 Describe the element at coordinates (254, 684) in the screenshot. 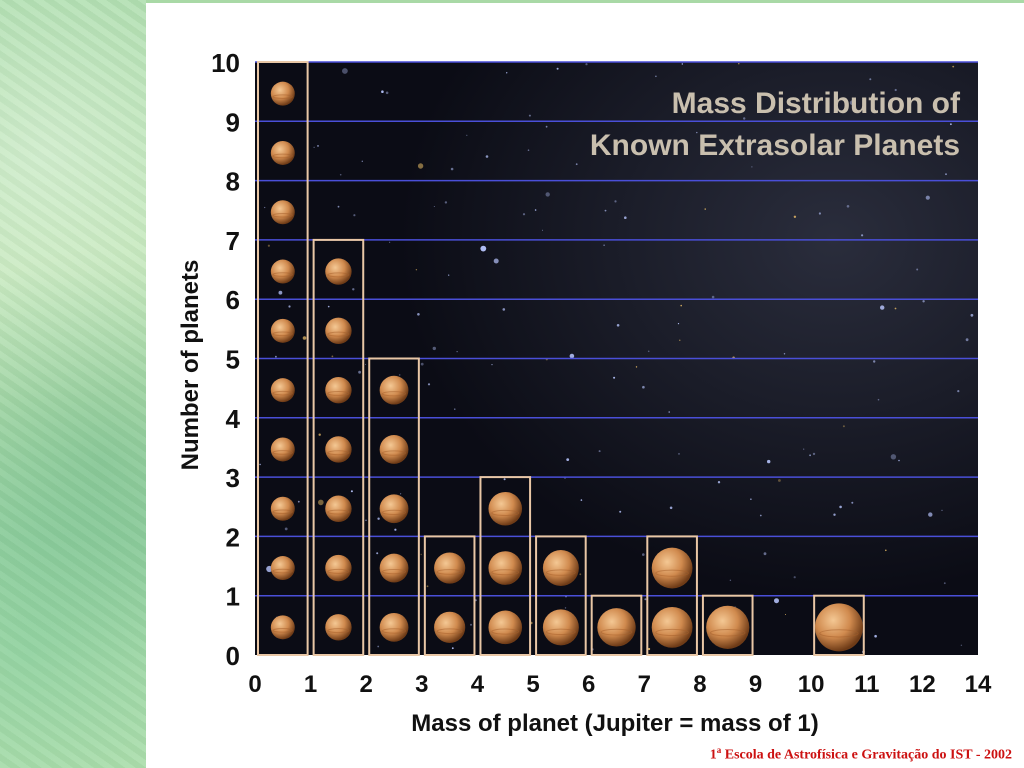

I see `x-tick-label: 0` at that location.